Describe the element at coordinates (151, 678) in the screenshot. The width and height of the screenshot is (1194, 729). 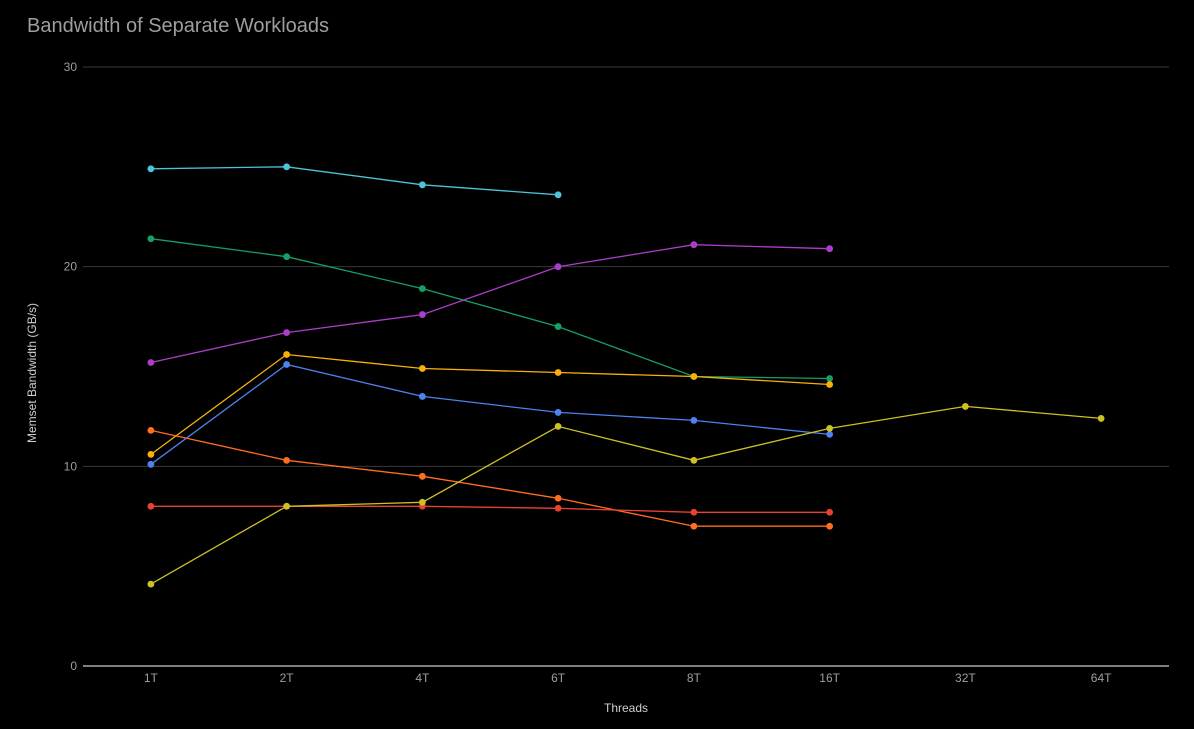
I see `x-tick-label: 1T` at that location.